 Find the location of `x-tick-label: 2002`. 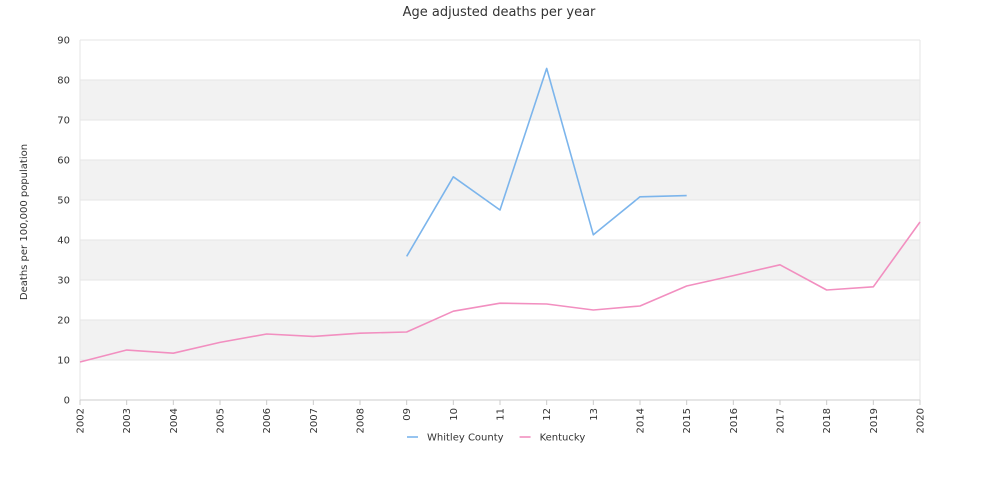

x-tick-label: 2002 is located at coordinates (81, 420).